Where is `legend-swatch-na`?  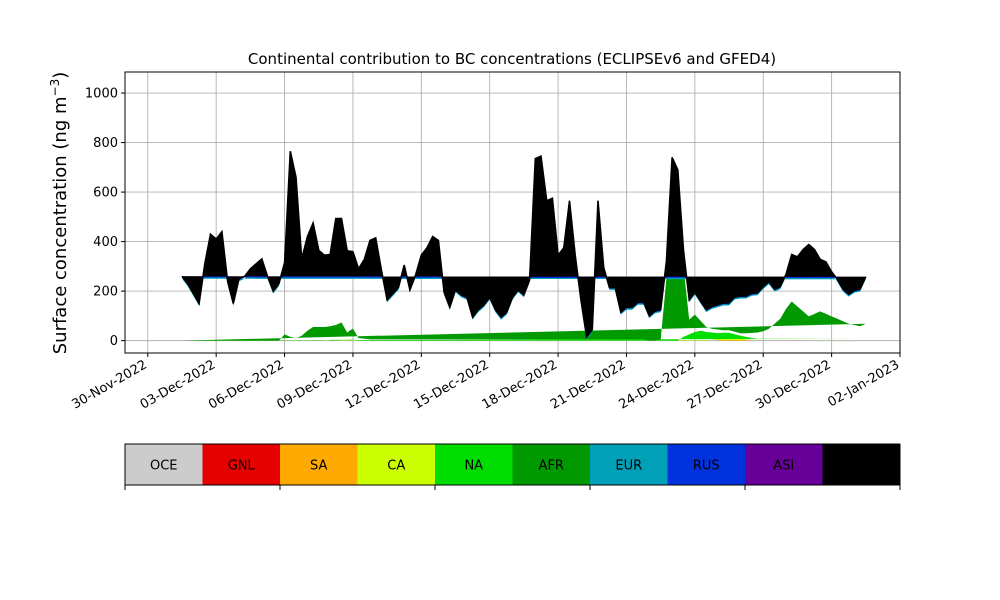
legend-swatch-na is located at coordinates (474, 464).